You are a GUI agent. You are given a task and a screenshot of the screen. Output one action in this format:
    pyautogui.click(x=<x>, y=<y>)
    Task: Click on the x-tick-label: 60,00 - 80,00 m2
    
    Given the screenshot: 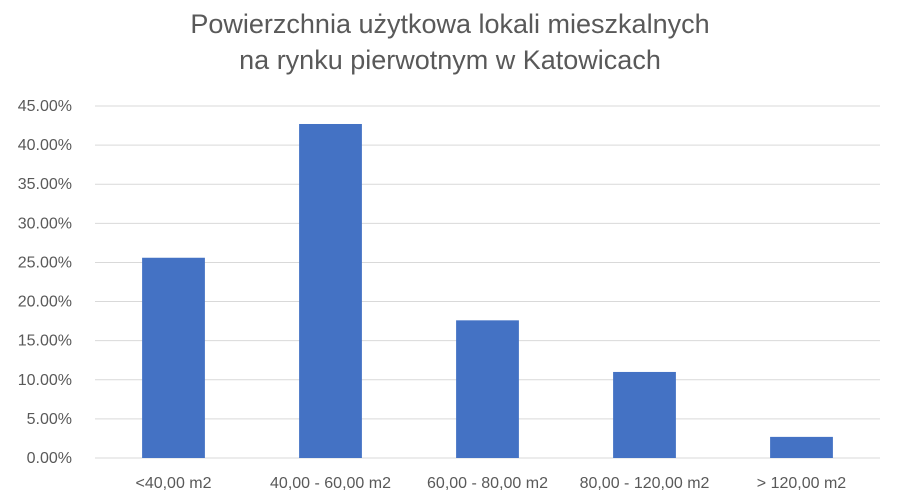 What is the action you would take?
    pyautogui.click(x=487, y=483)
    